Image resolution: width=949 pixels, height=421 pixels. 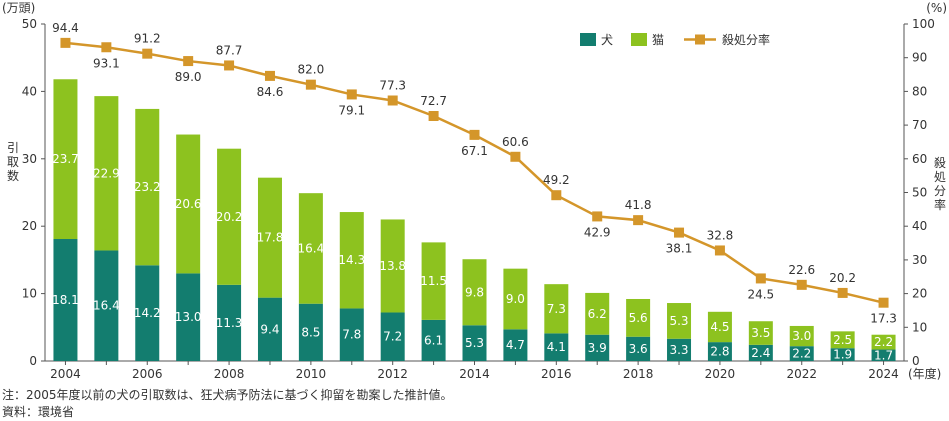 I want to click on cat-value-label: 17.8, so click(x=270, y=238).